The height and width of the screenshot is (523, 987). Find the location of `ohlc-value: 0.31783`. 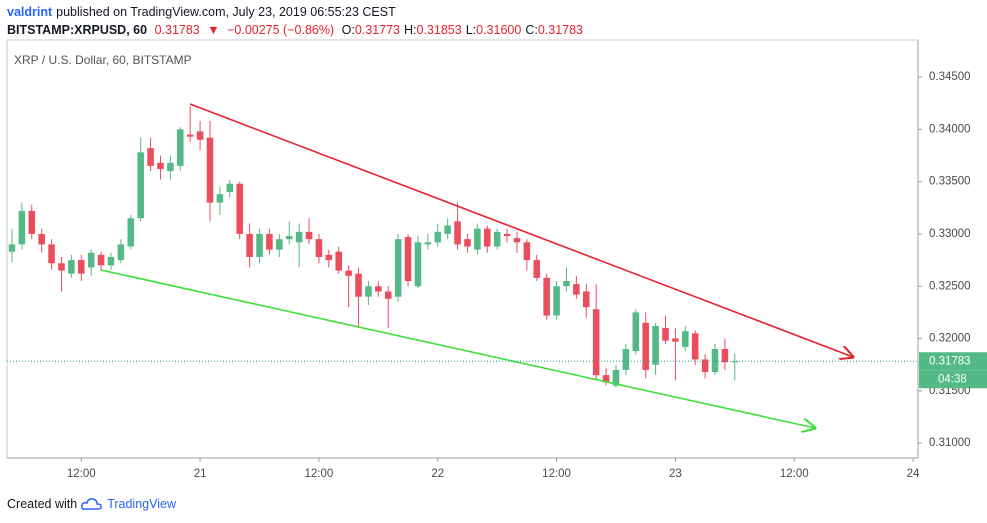

ohlc-value: 0.31783 is located at coordinates (560, 30).